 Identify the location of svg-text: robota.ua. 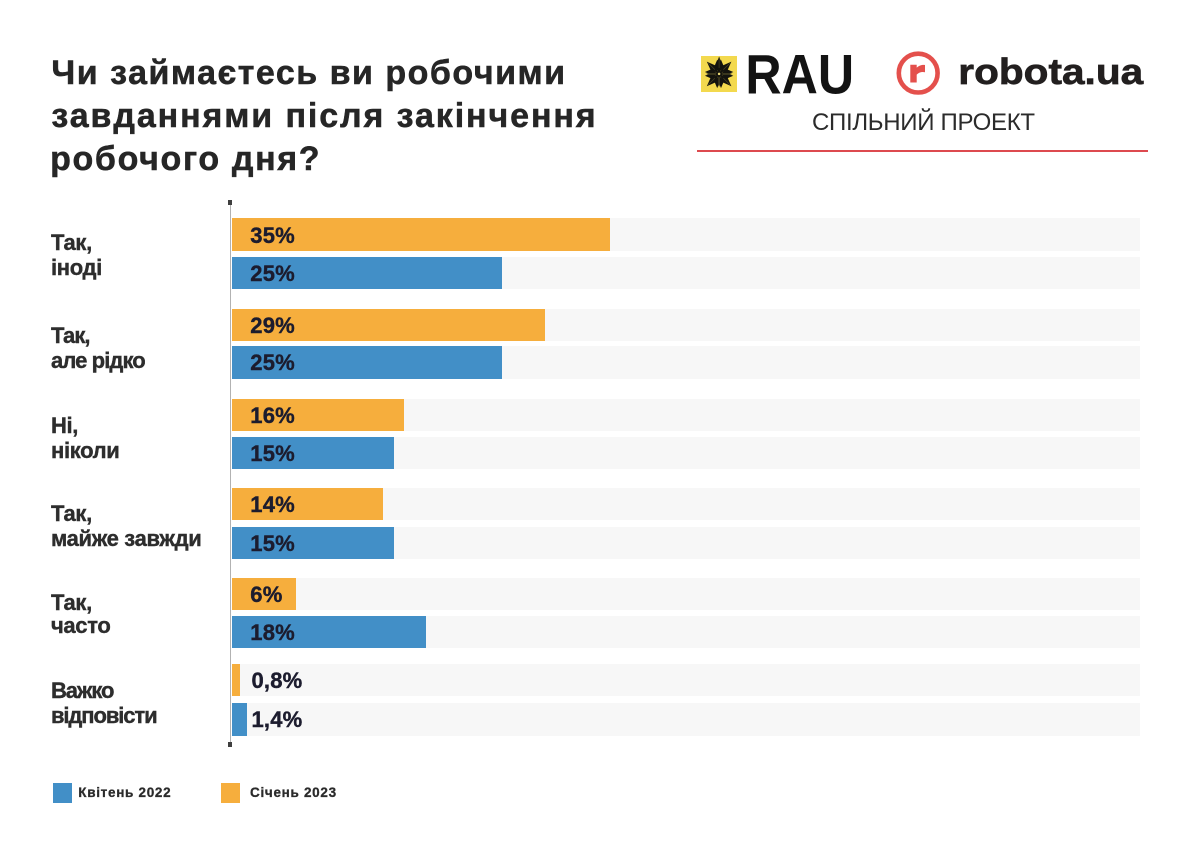
(1051, 71).